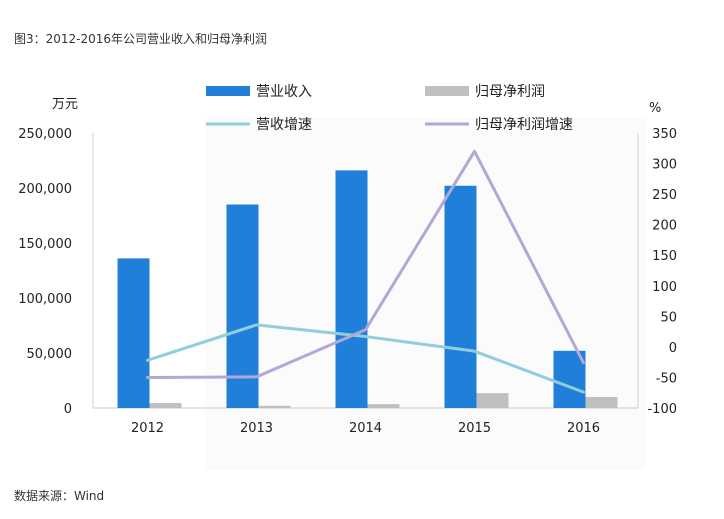  What do you see at coordinates (68, 409) in the screenshot?
I see `left-tick-label: 0` at bounding box center [68, 409].